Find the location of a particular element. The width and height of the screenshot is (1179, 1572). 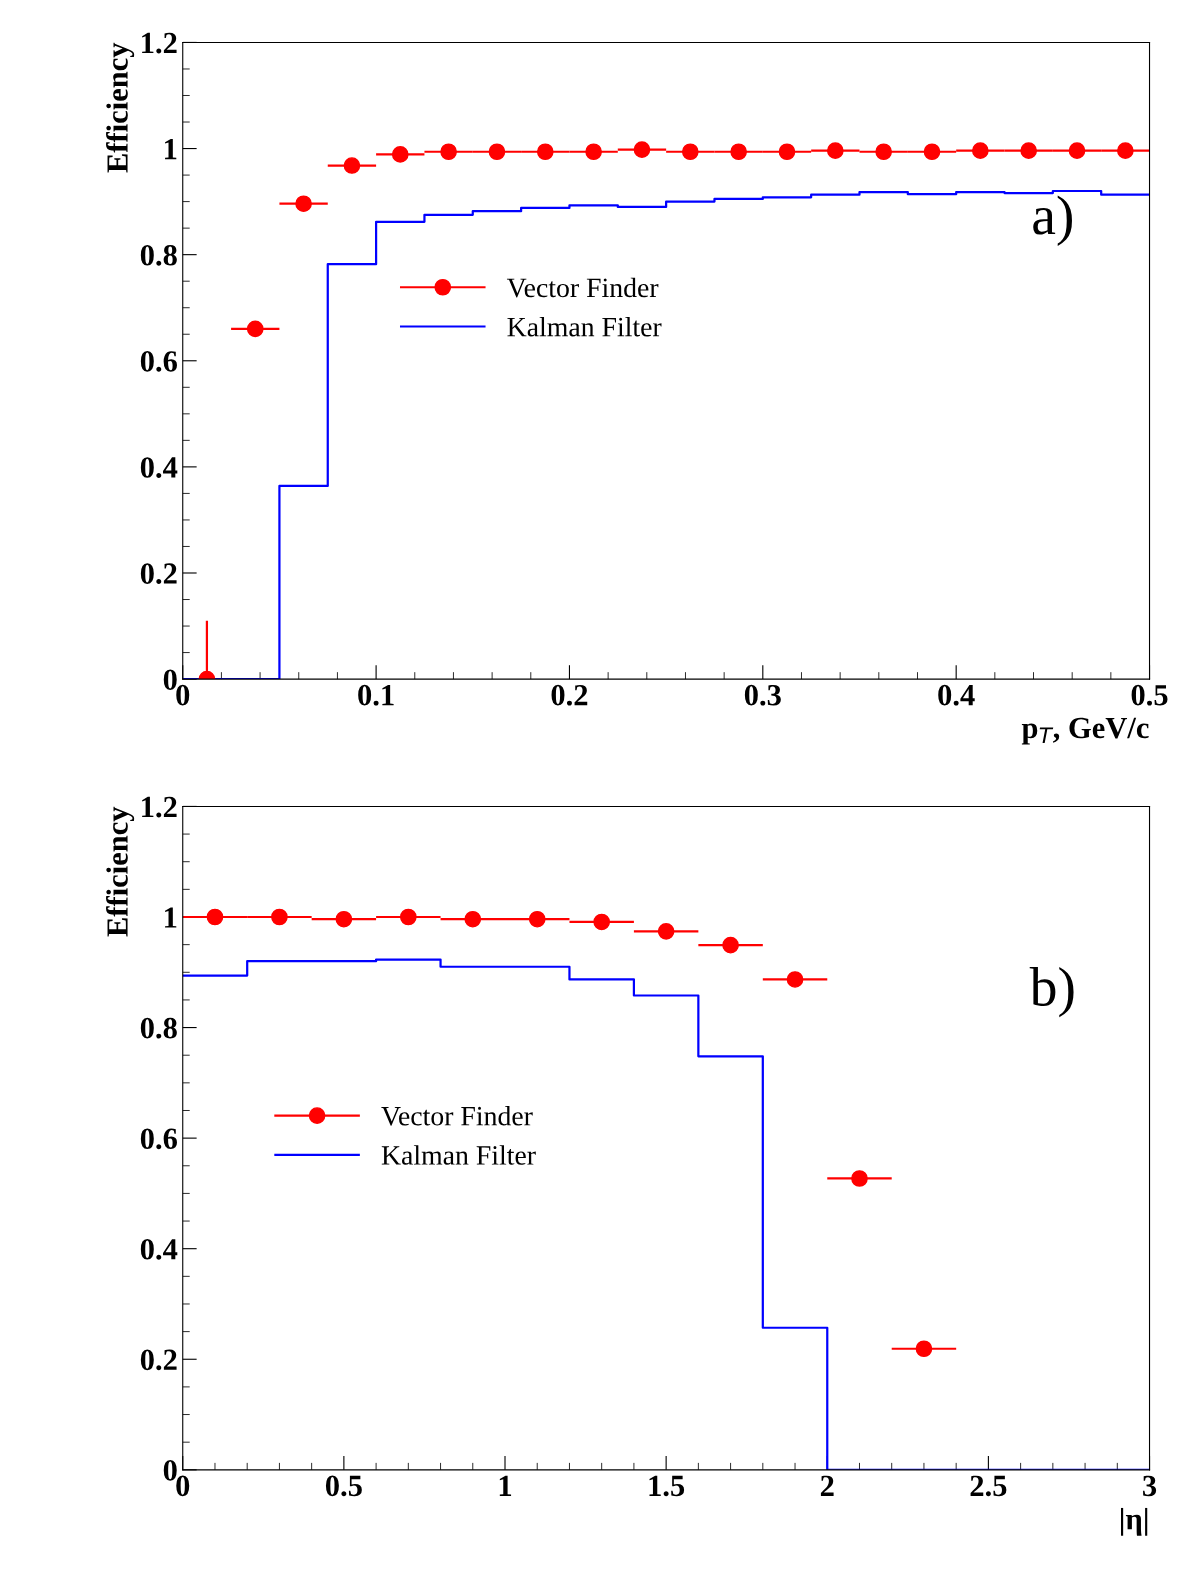

annotation: a) is located at coordinates (1052, 220).